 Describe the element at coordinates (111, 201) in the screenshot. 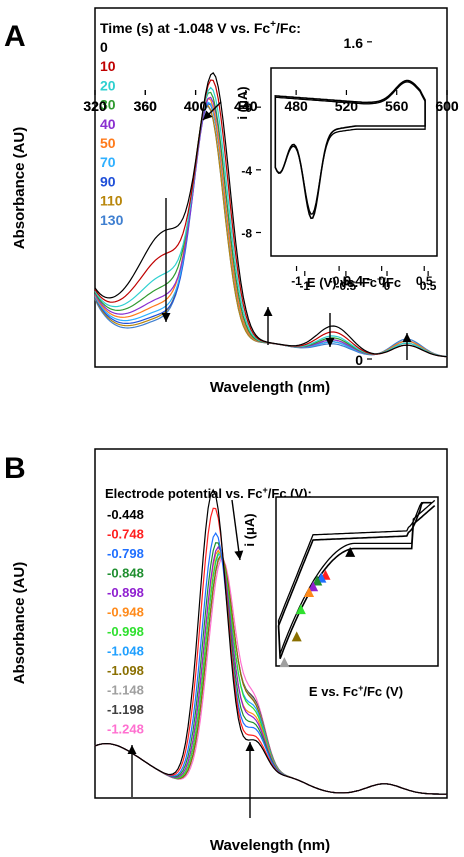

I see `legend-entry: 110` at that location.